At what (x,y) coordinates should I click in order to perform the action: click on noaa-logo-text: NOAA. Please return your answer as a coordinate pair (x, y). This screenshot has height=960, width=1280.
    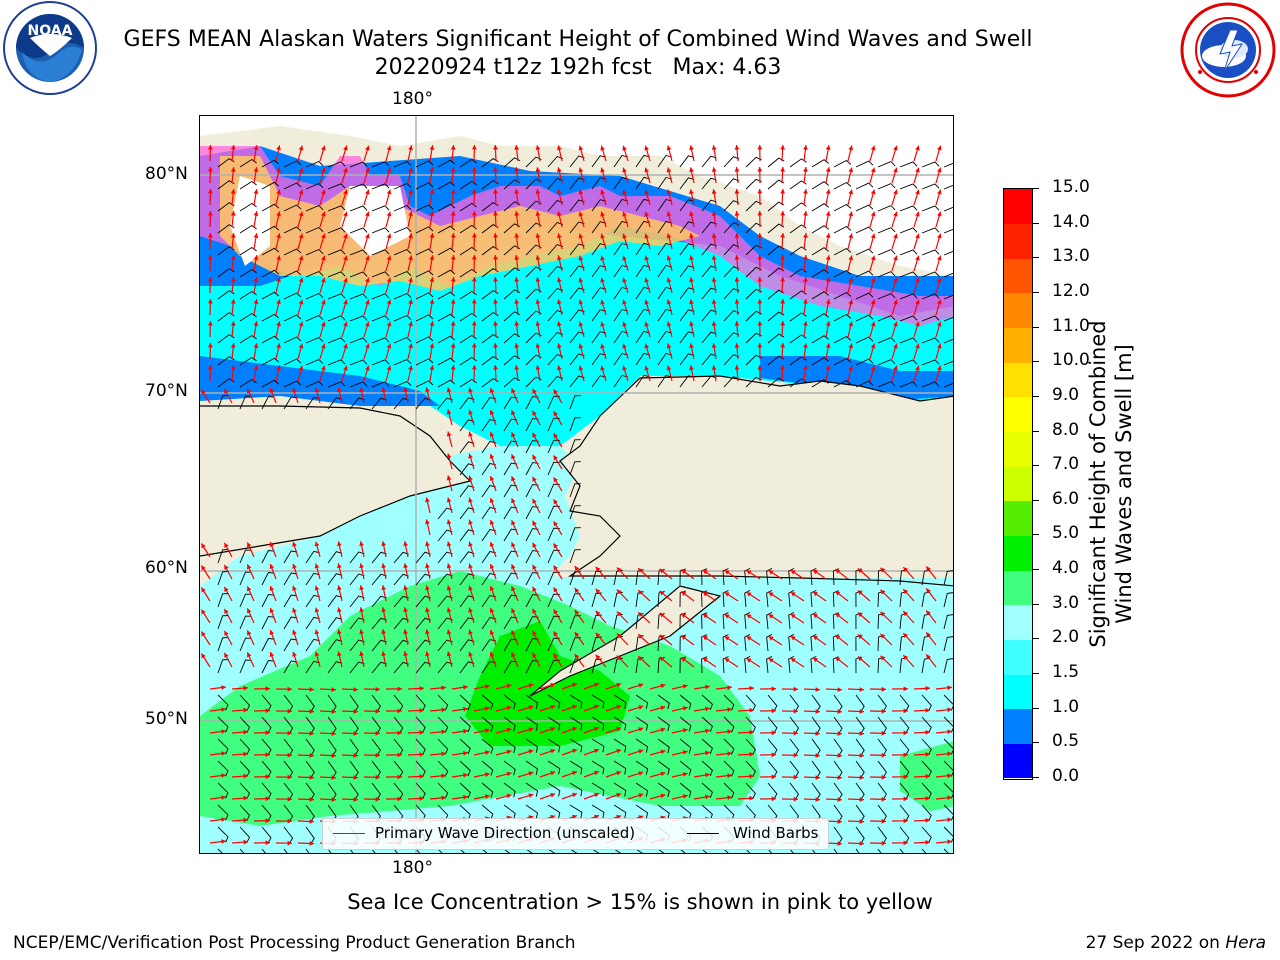
    Looking at the image, I should click on (50, 31).